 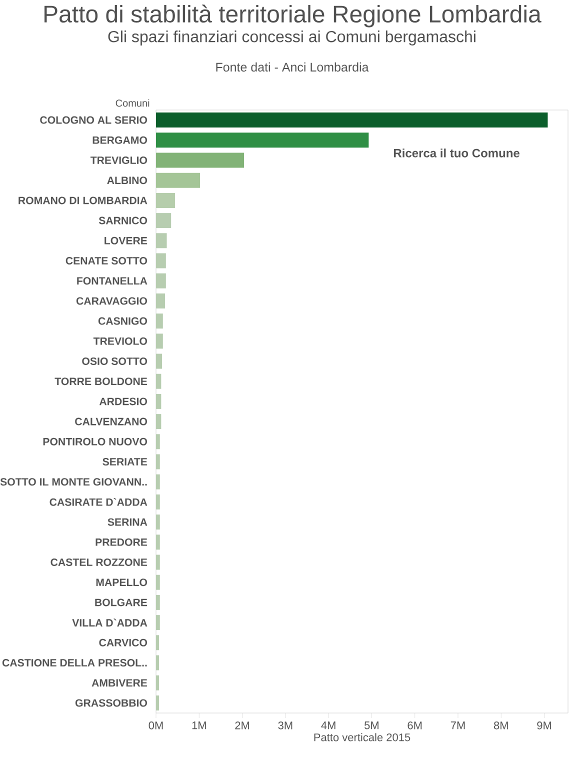 What do you see at coordinates (120, 140) in the screenshot?
I see `y-tick-label: BERGAMO` at bounding box center [120, 140].